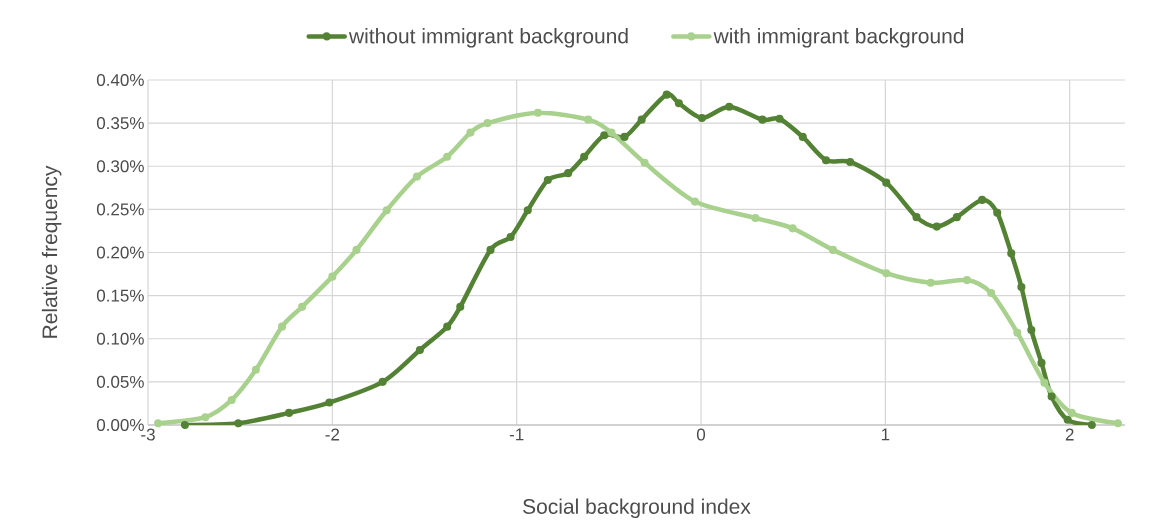  I want to click on x-tick-label: 1, so click(885, 434).